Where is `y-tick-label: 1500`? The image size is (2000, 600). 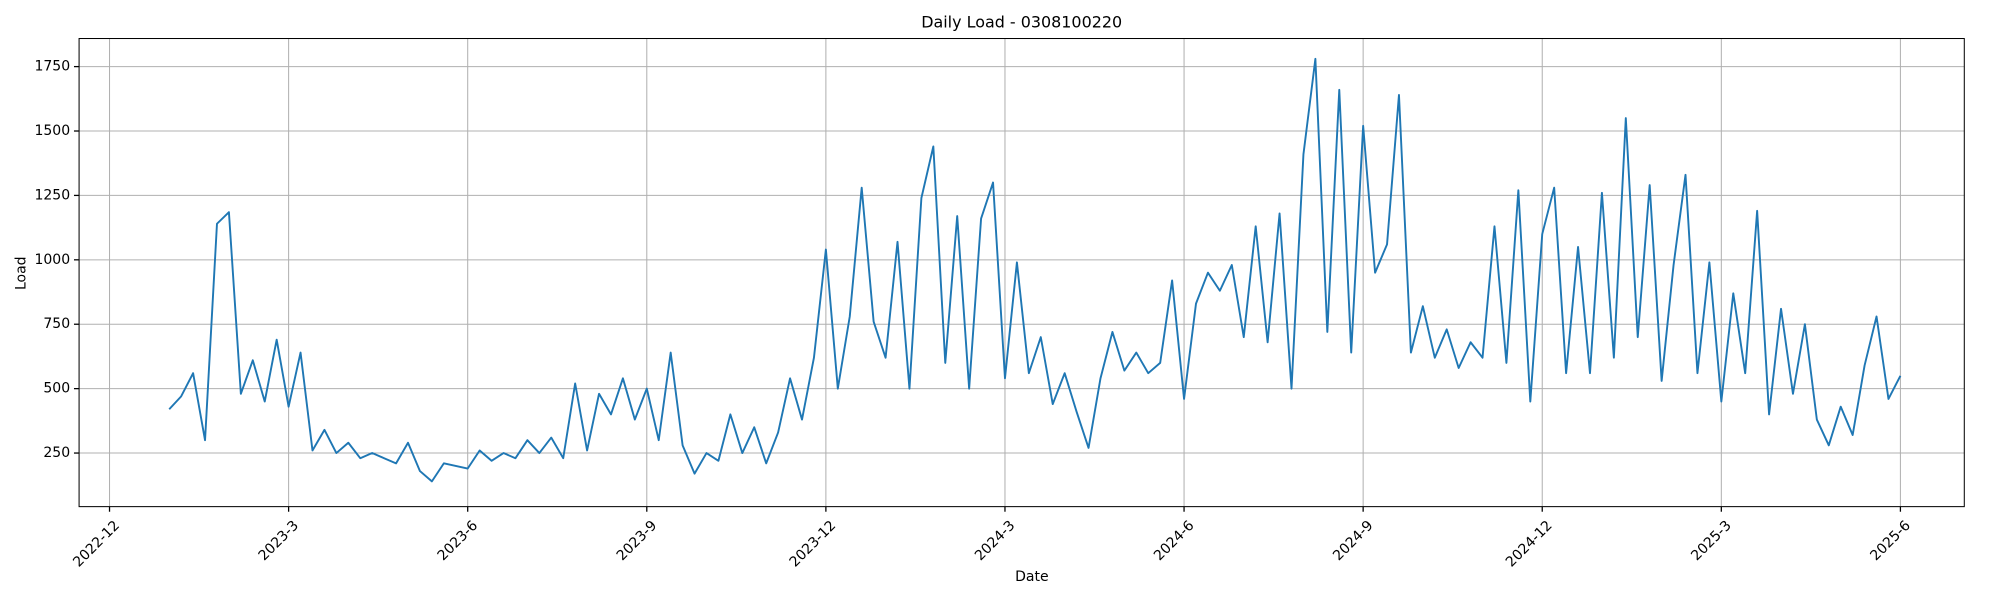
y-tick-label: 1500 is located at coordinates (52, 131).